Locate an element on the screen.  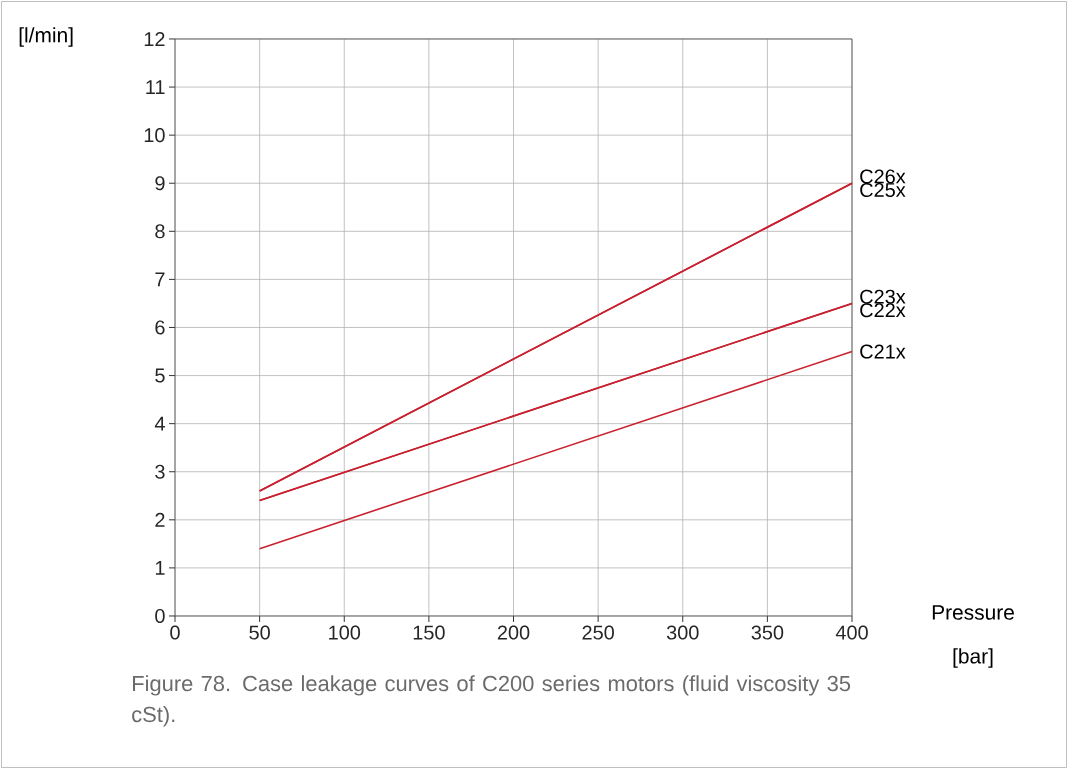
x-tick-label: 150 is located at coordinates (429, 632).